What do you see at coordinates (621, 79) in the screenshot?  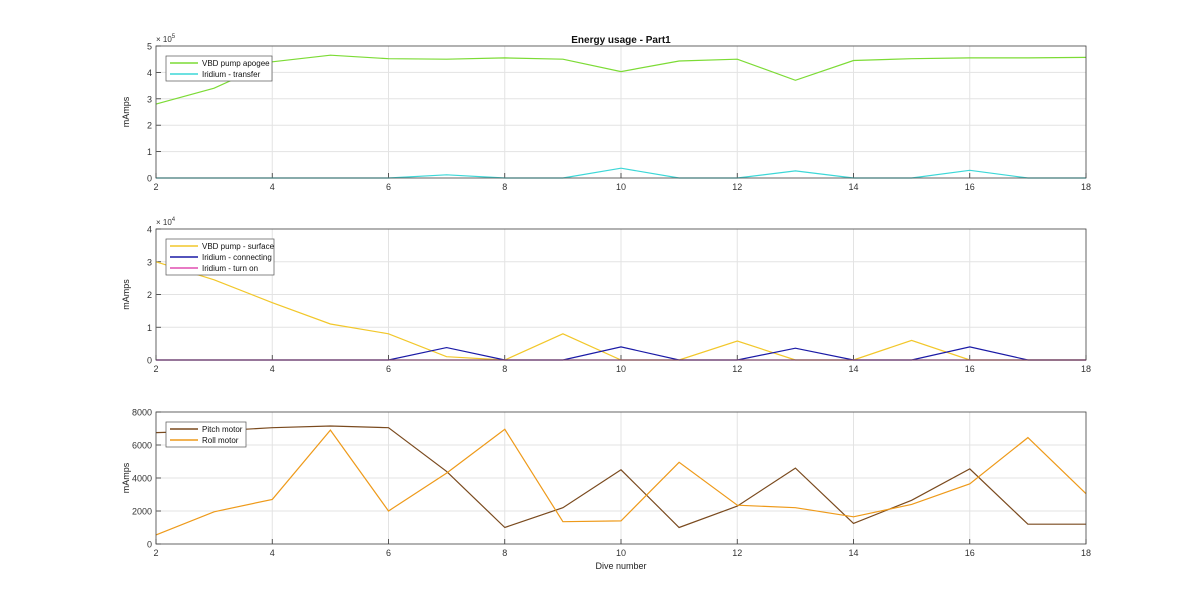 I see `series-line-vbd-pump-apogee` at bounding box center [621, 79].